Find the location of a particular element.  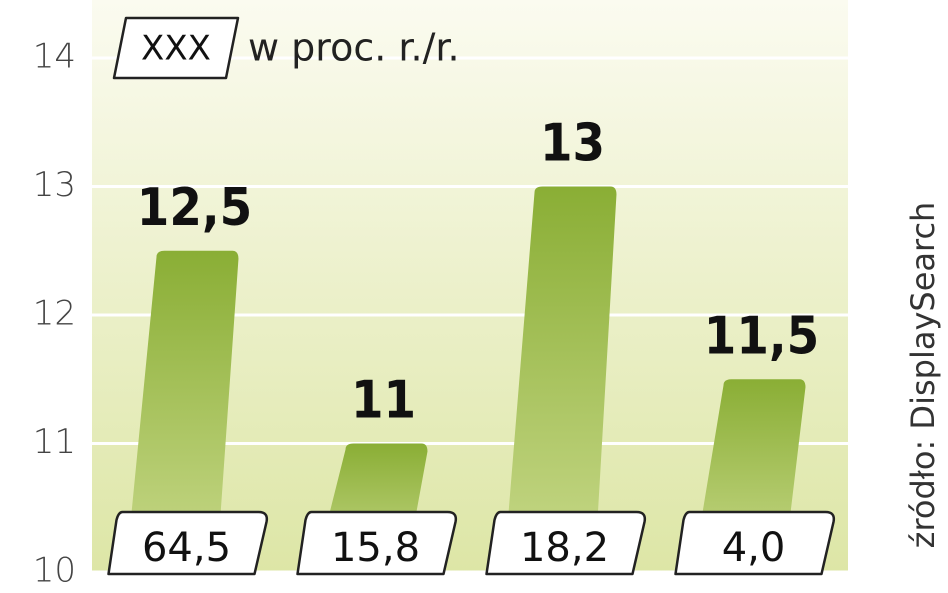

y-tick-label: 11 is located at coordinates (54, 442).